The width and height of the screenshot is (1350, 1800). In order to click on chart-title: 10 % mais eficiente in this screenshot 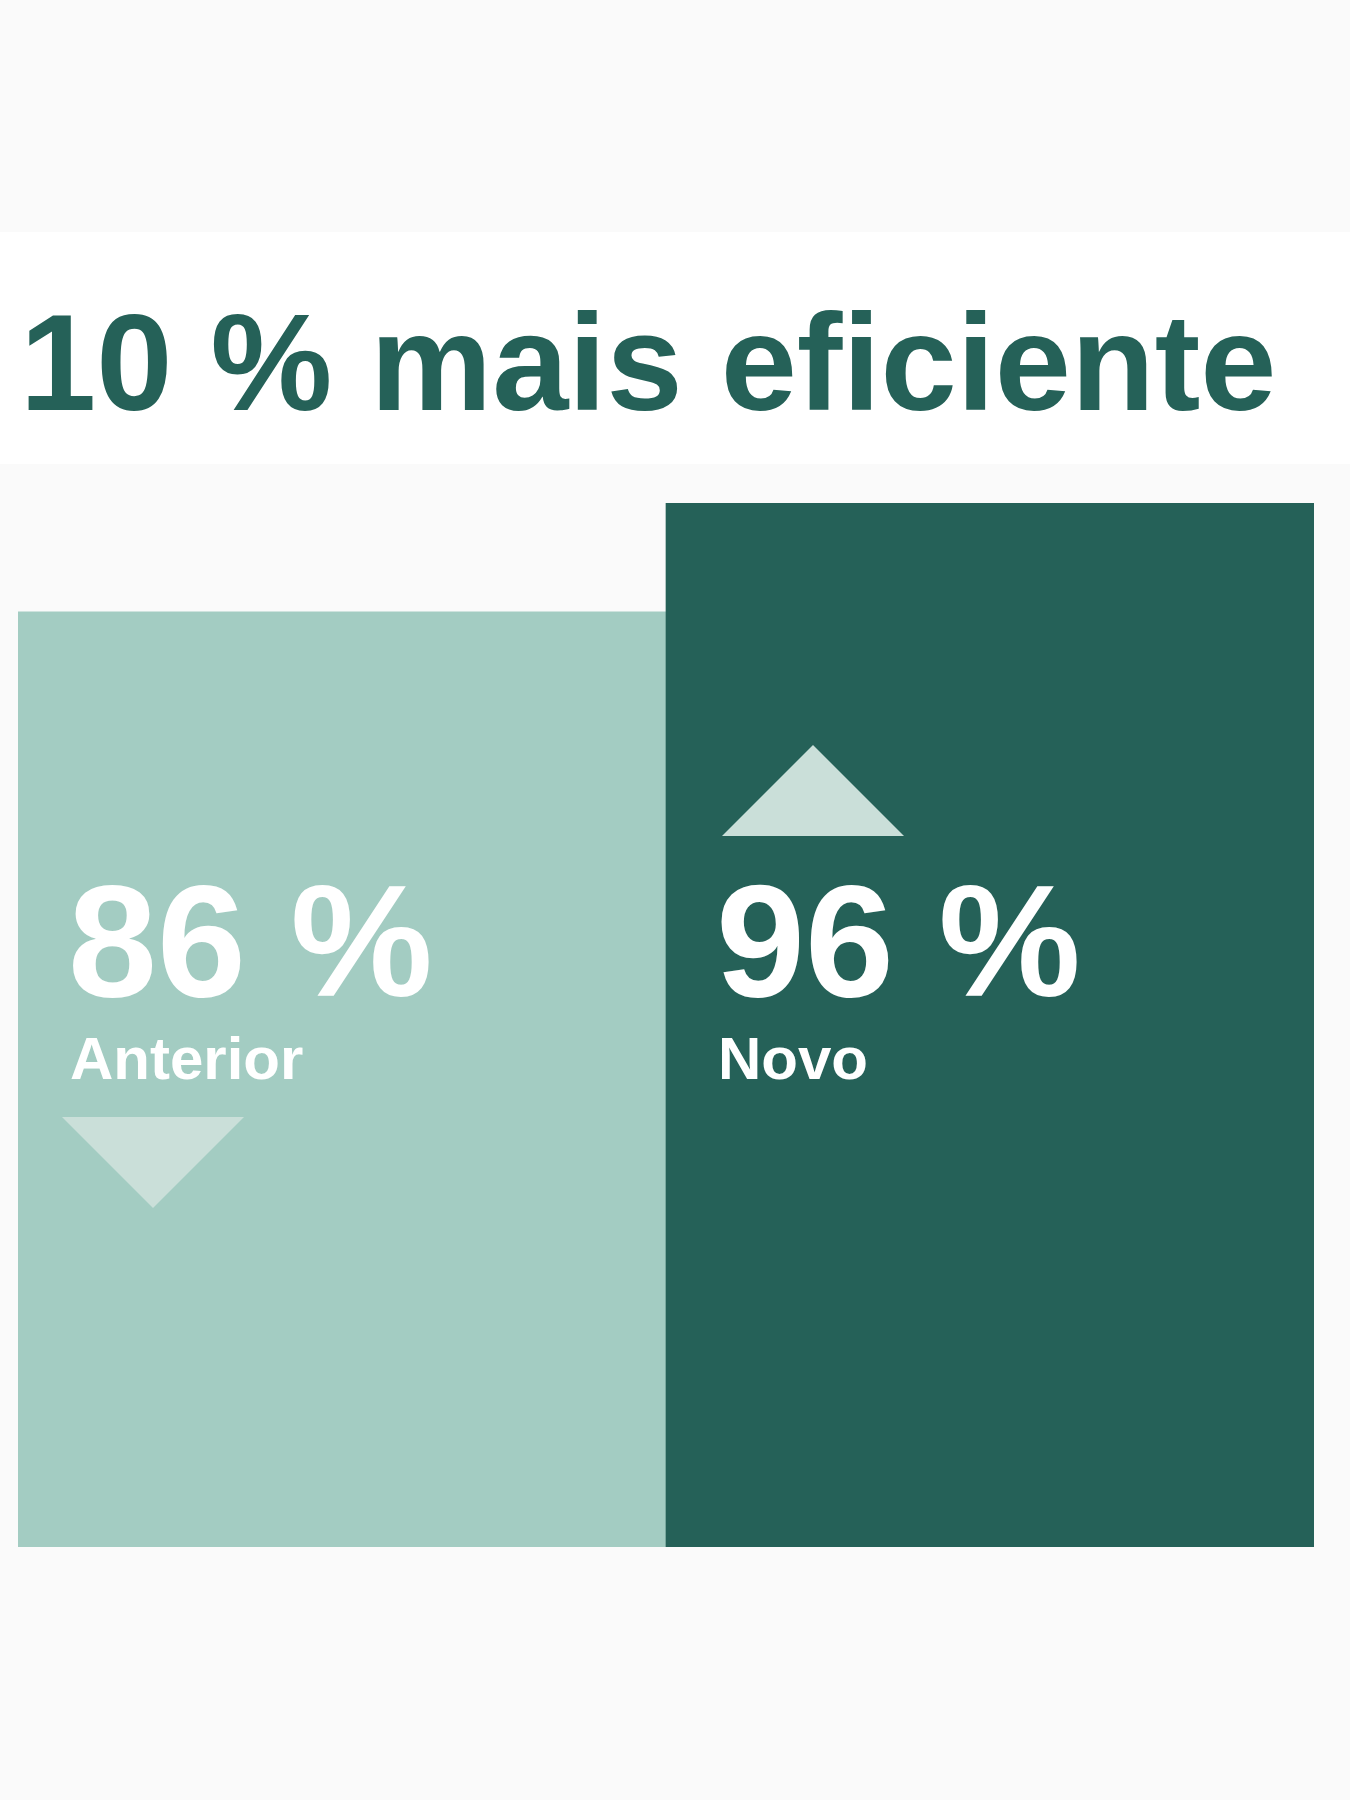, I will do `click(648, 362)`.